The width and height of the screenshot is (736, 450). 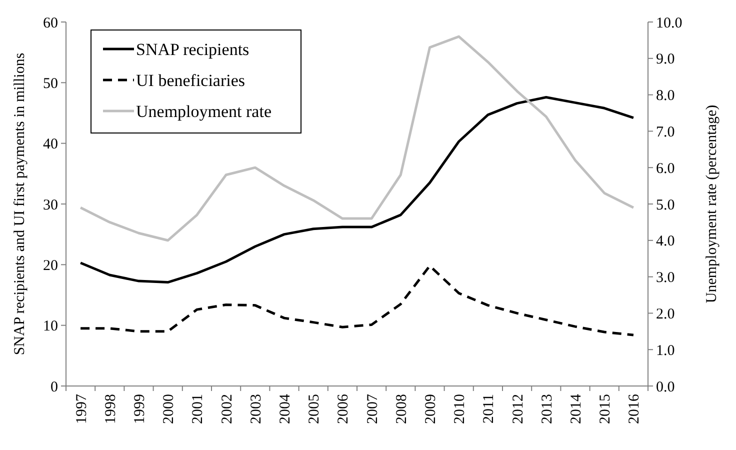 What do you see at coordinates (665, 314) in the screenshot?
I see `y2-tick-label: 2.0` at bounding box center [665, 314].